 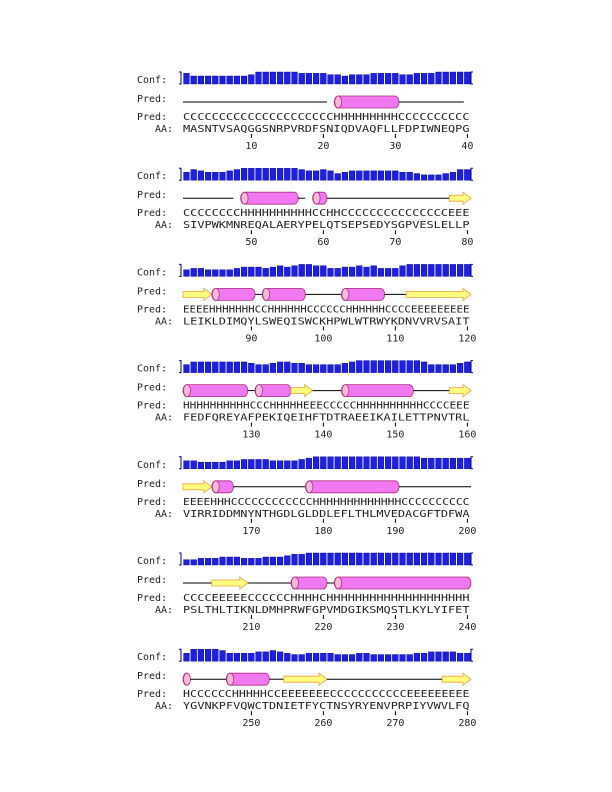 I want to click on conf-label: Conf:, so click(x=152, y=176).